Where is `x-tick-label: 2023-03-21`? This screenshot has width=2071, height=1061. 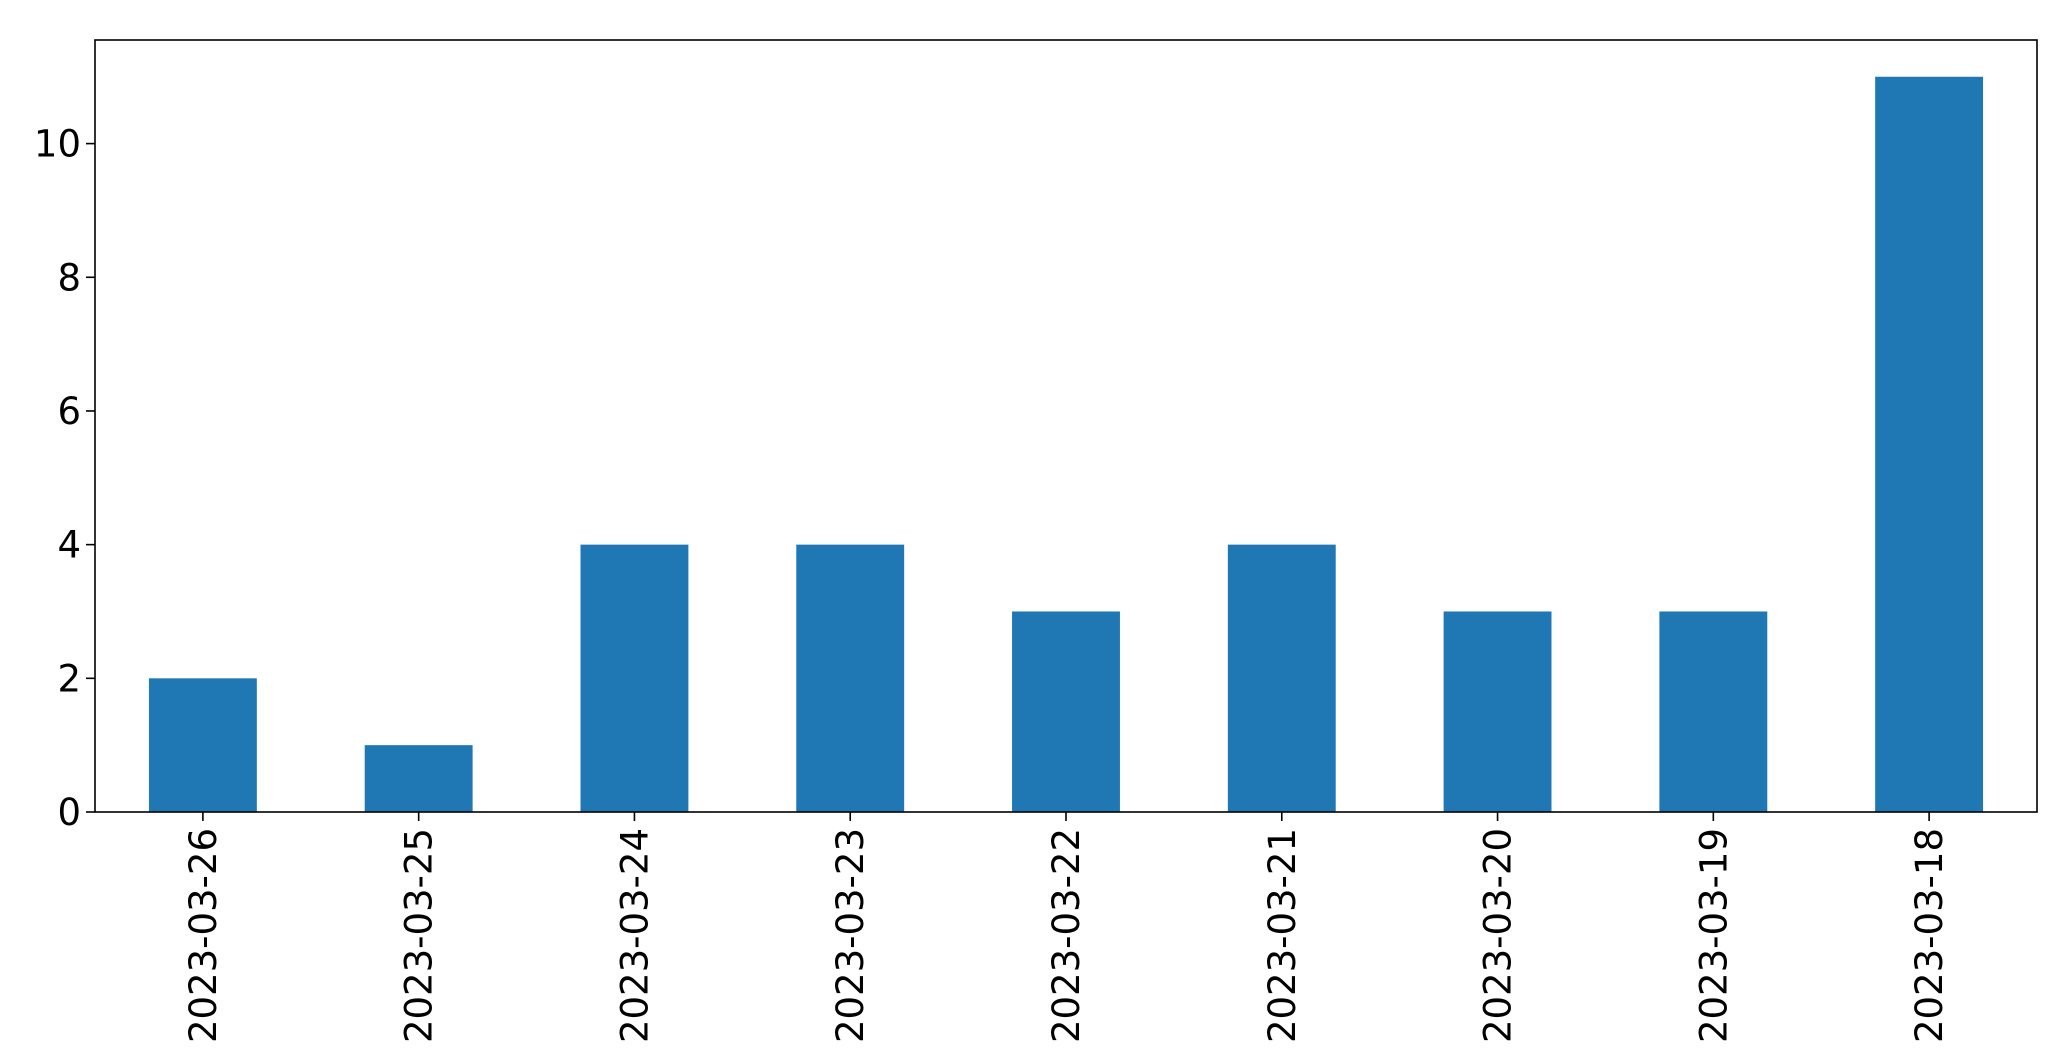 x-tick-label: 2023-03-21 is located at coordinates (1282, 935).